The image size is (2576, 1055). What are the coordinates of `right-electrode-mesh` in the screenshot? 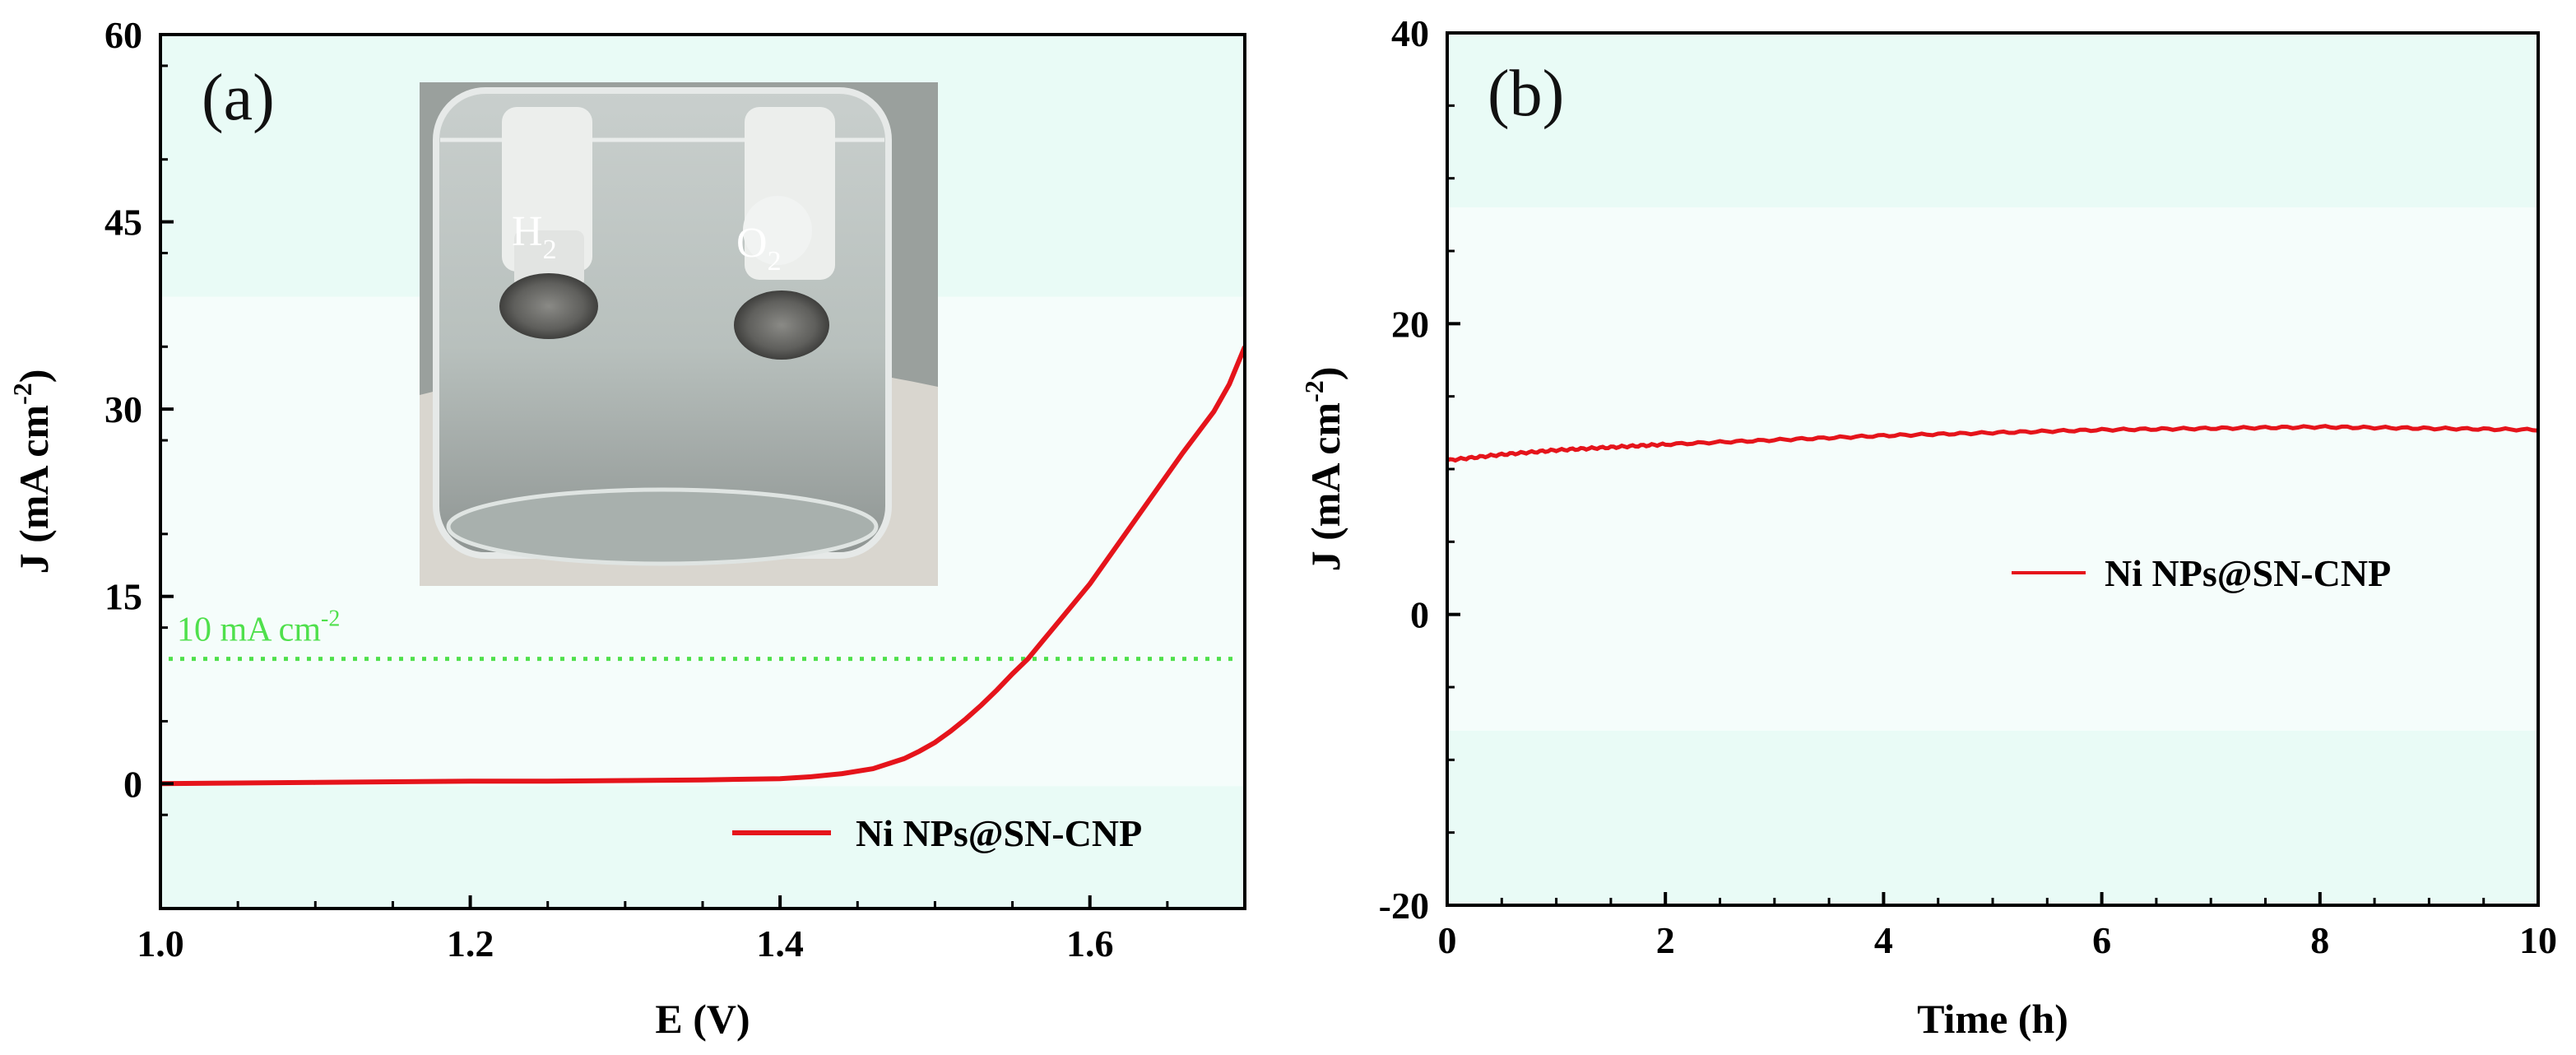 It's located at (781, 325).